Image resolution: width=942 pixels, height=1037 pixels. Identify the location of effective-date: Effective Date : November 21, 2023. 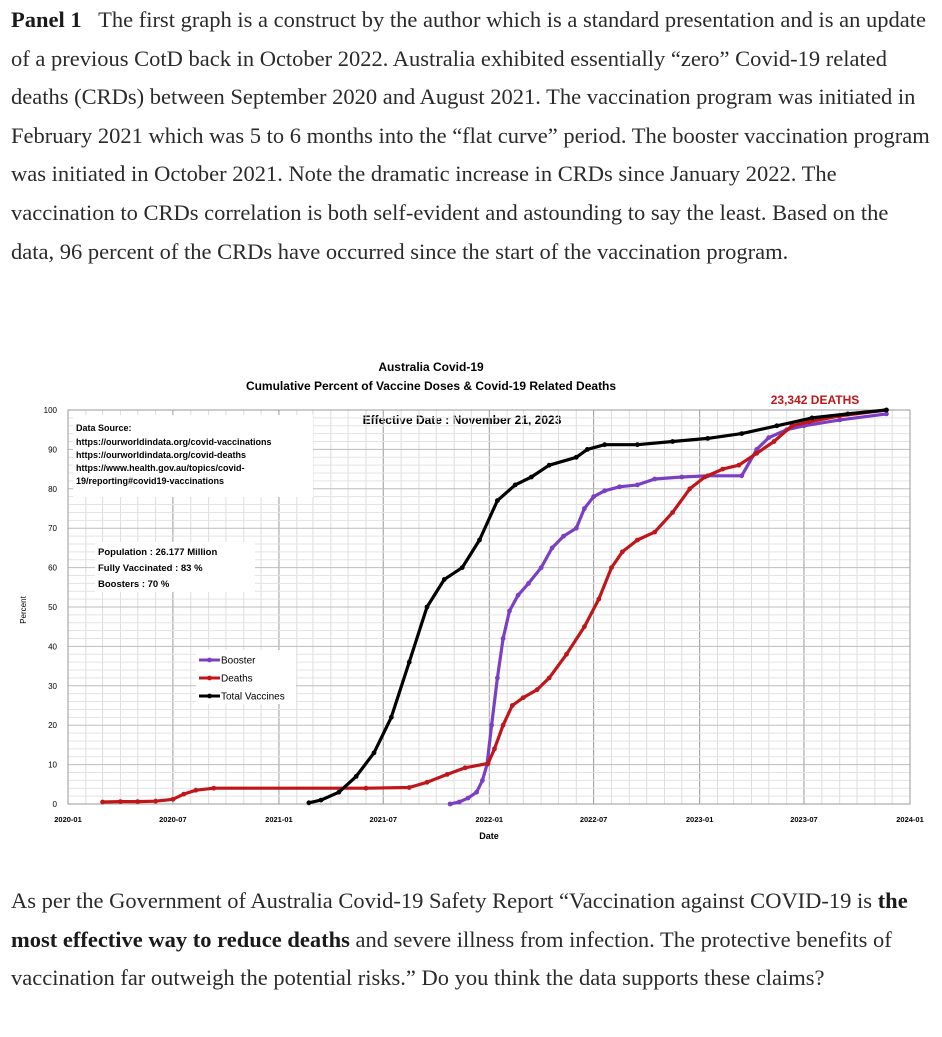
(462, 420).